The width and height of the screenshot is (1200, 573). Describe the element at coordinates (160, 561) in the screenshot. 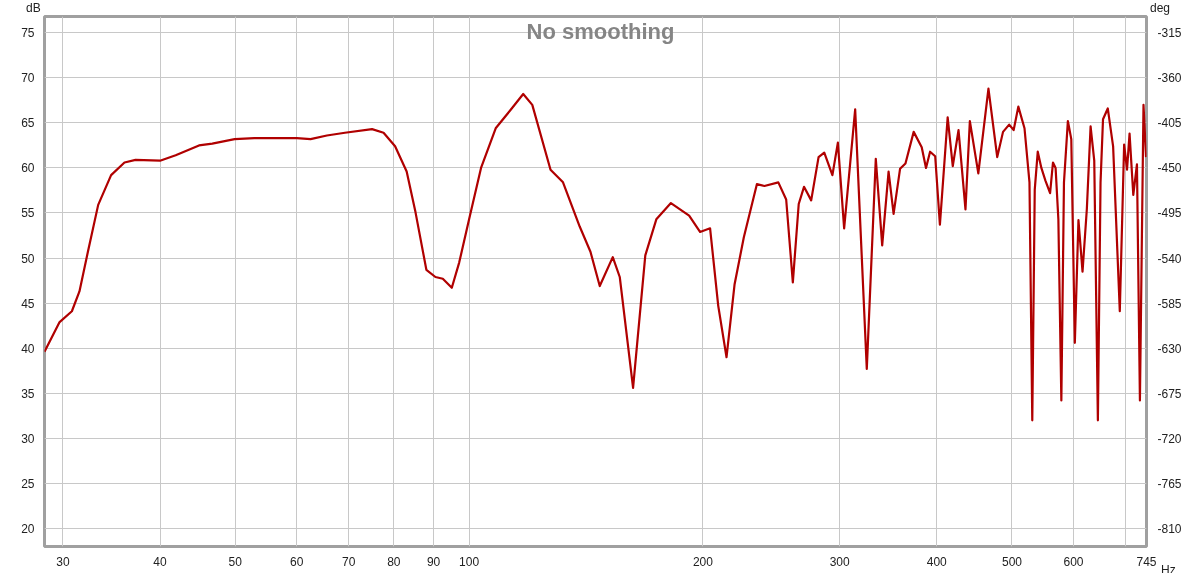

I see `x-tick-label: 40` at that location.